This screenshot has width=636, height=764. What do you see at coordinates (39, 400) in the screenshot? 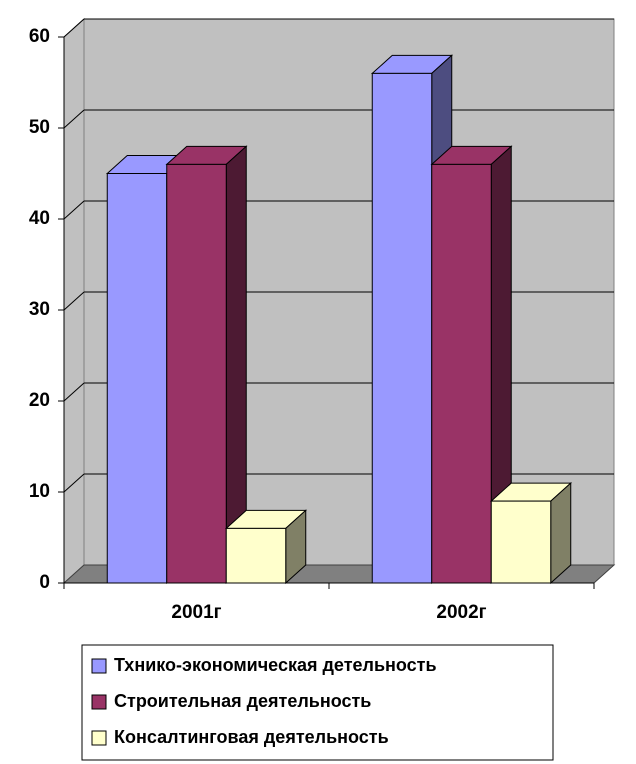
I see `y-tick-label: 20` at bounding box center [39, 400].